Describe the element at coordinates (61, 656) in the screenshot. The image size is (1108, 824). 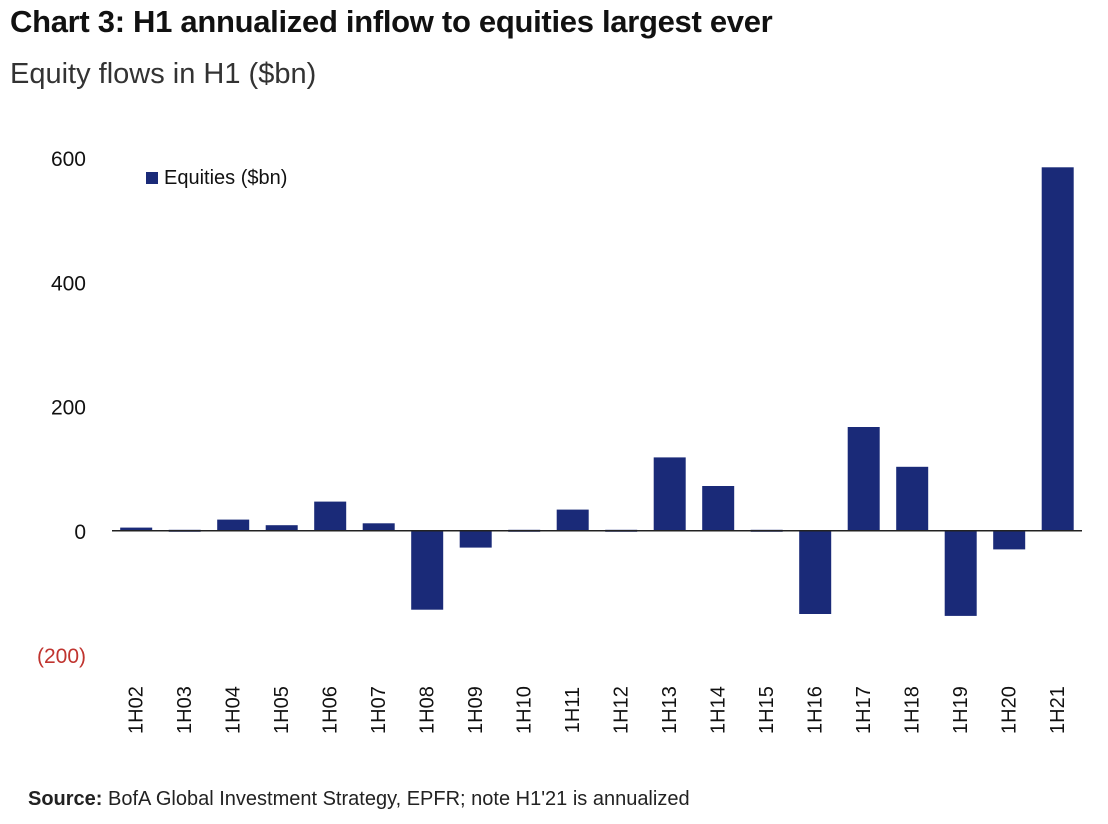
I see `y-tick-label: (200)` at that location.